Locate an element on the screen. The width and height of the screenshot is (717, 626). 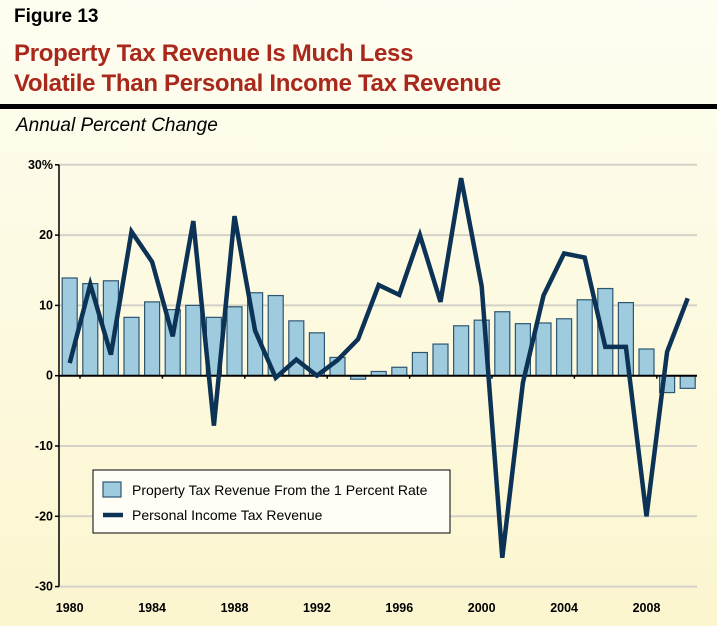
y-tick-label: 0 is located at coordinates (49, 376).